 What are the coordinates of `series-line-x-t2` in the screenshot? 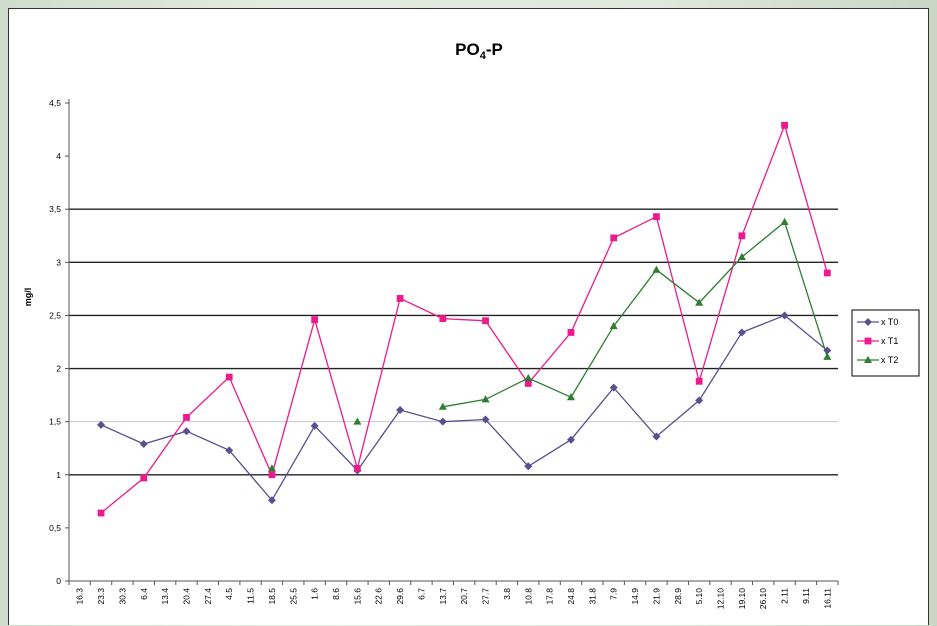 It's located at (635, 314).